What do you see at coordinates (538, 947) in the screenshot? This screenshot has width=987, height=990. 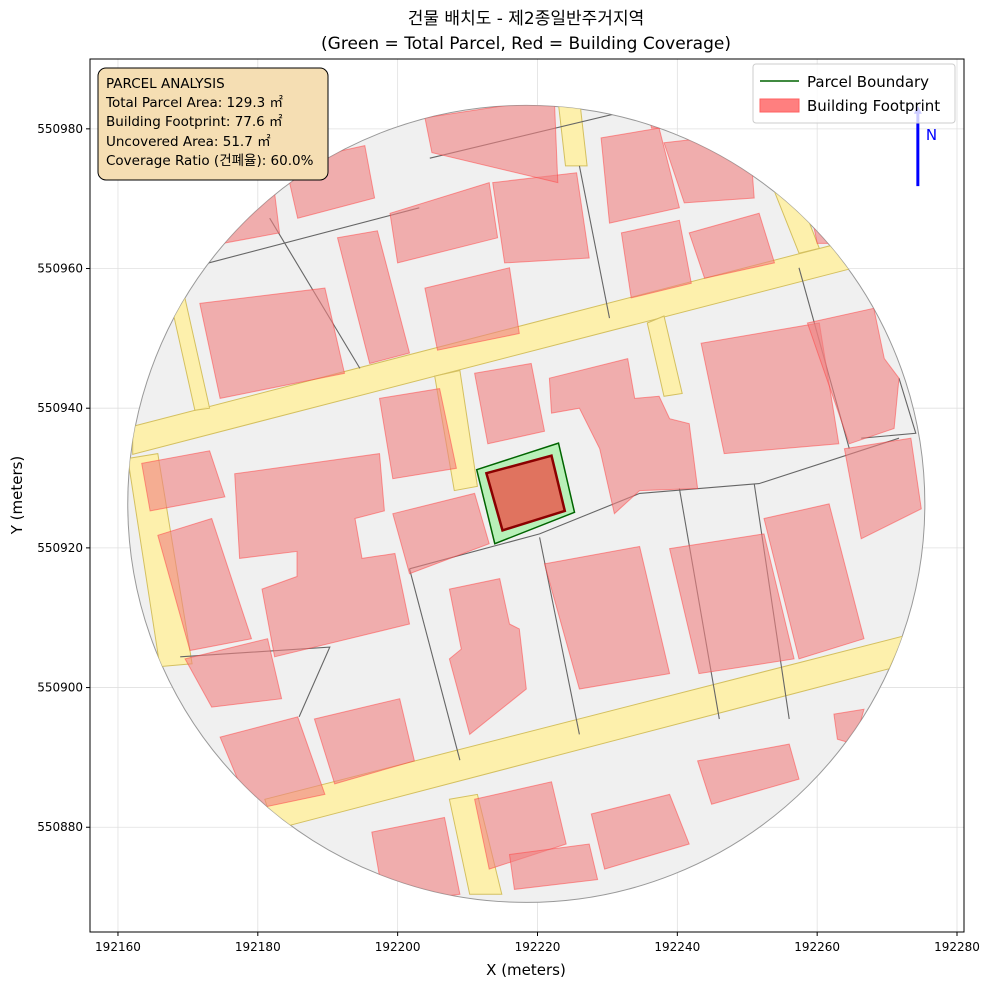 I see `x-tick-label: 192220` at bounding box center [538, 947].